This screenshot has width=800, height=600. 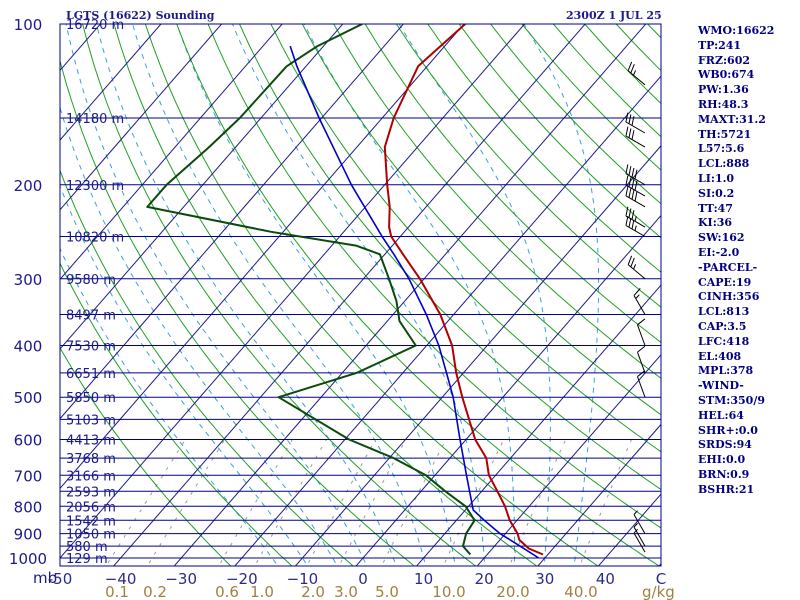 I want to click on mixing-ratio-label: 3.0, so click(x=346, y=591).